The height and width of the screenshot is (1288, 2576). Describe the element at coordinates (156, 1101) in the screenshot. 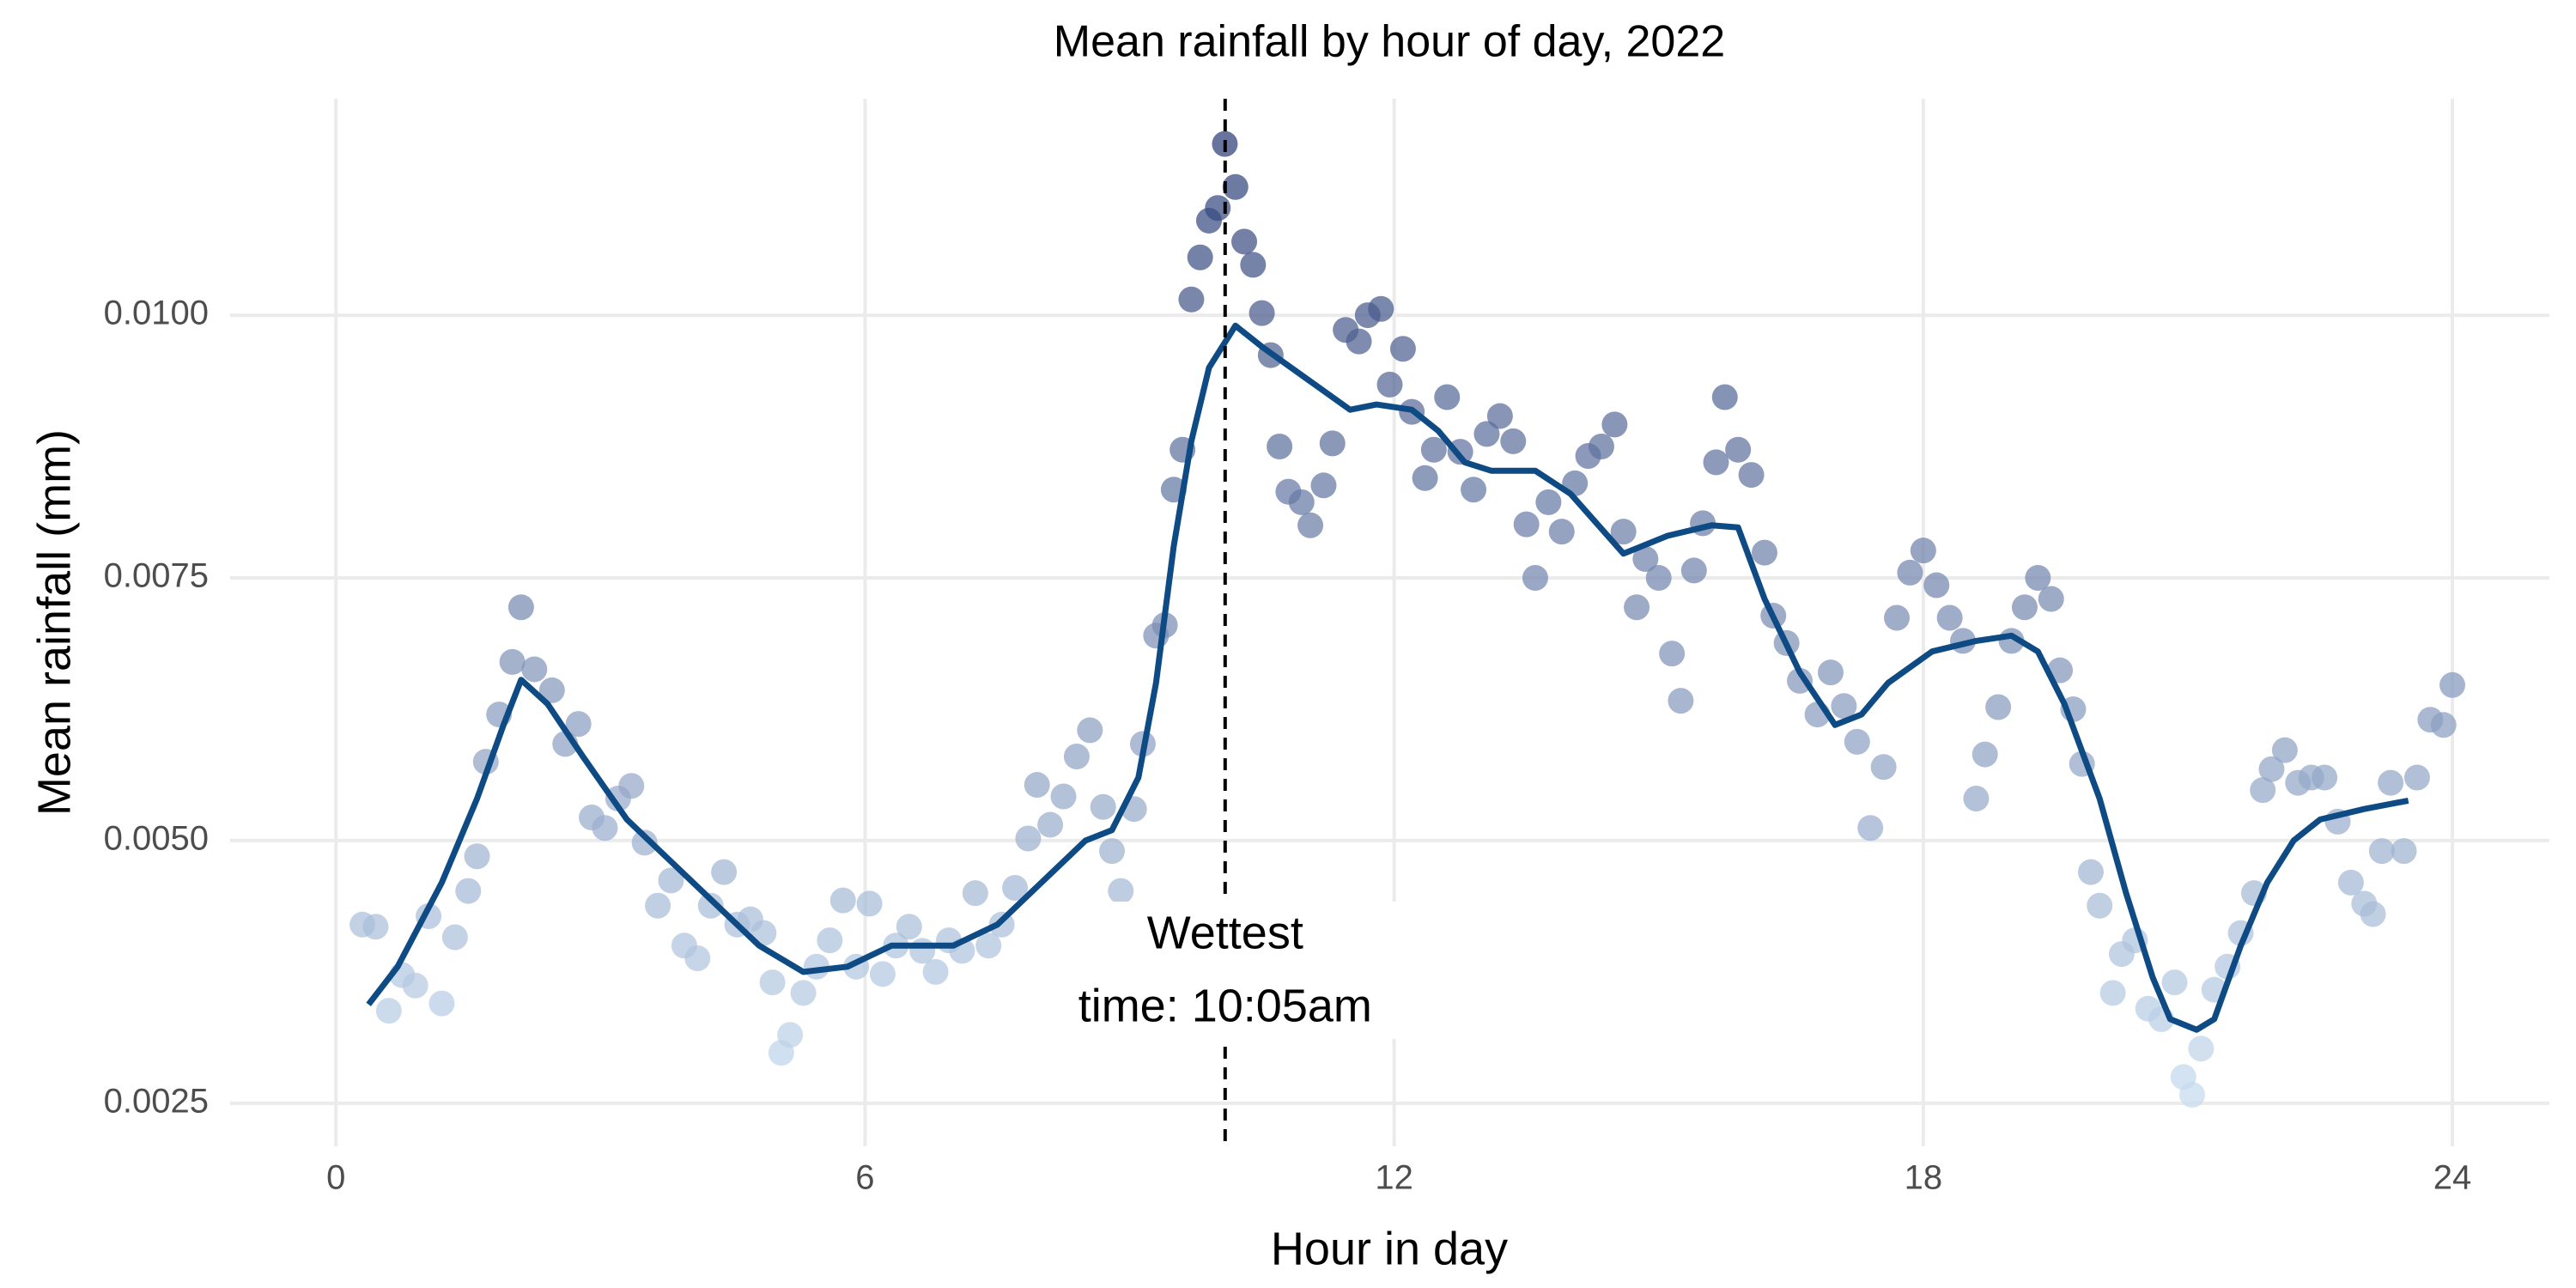

I see `y-tick-label: 0.0025` at that location.